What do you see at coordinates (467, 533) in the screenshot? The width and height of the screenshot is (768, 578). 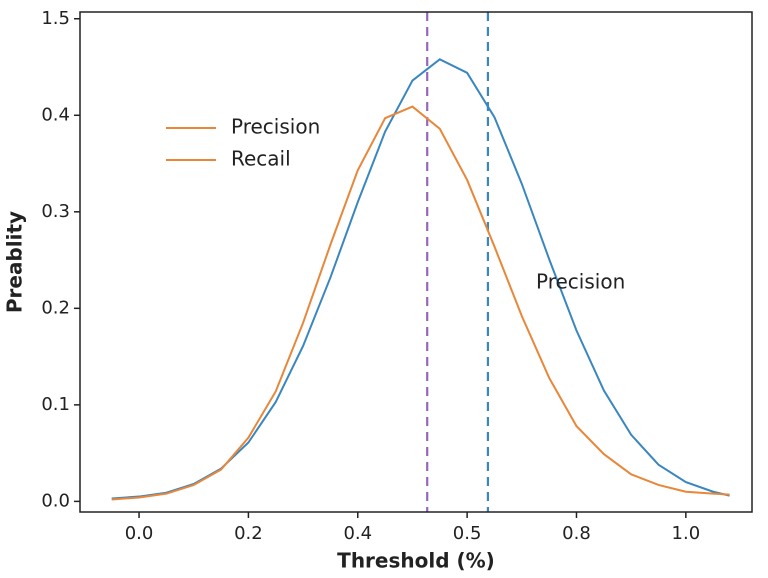 I see `x-tick-label: 0.5` at bounding box center [467, 533].